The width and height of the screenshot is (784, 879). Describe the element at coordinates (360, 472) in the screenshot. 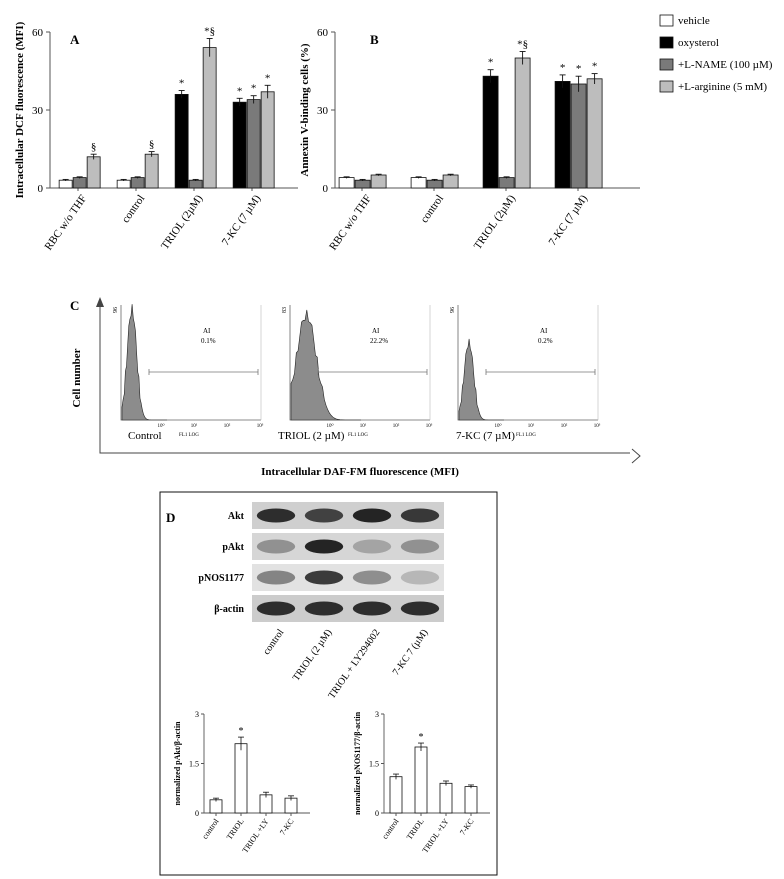

I see `flow-x-axis-label: Intracellular DAF-FM fluorescence (MFI)` at that location.